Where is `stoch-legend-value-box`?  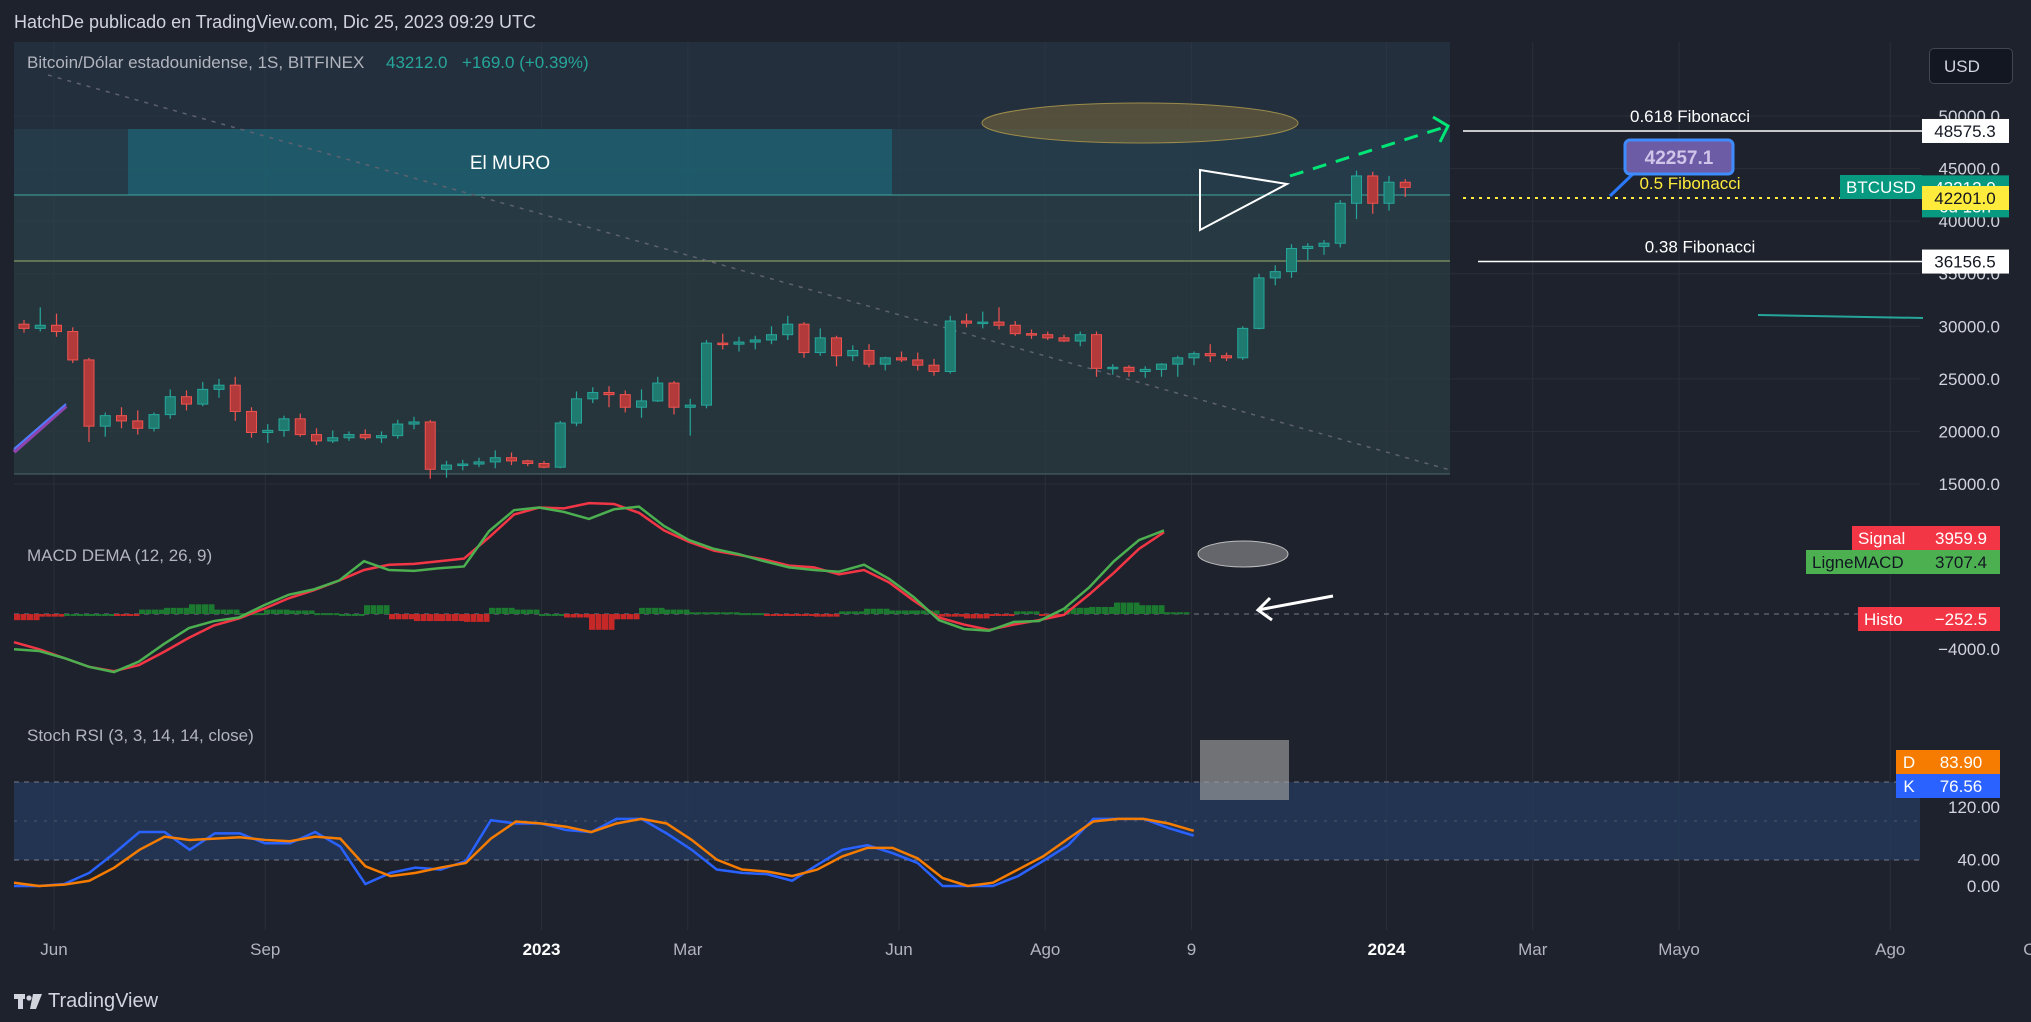
stoch-legend-value-box is located at coordinates (1961, 786).